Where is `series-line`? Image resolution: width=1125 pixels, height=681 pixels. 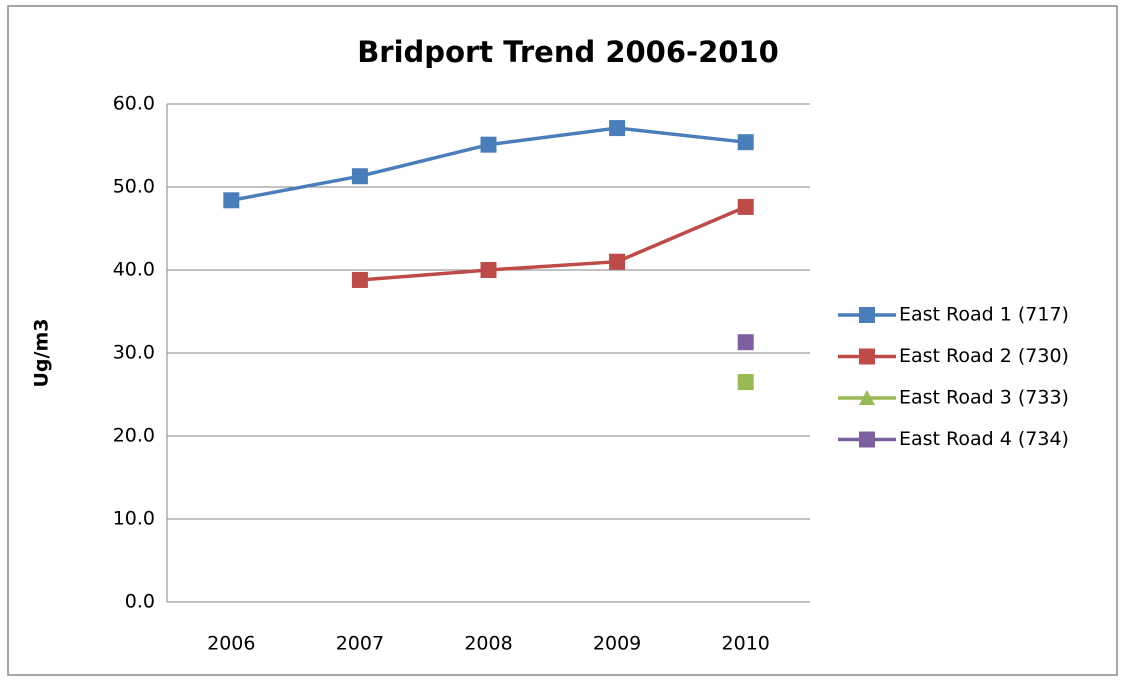 series-line is located at coordinates (553, 243).